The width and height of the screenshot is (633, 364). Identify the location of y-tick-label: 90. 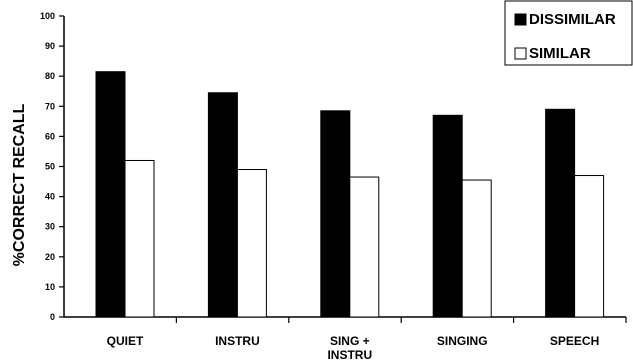
(50, 46).